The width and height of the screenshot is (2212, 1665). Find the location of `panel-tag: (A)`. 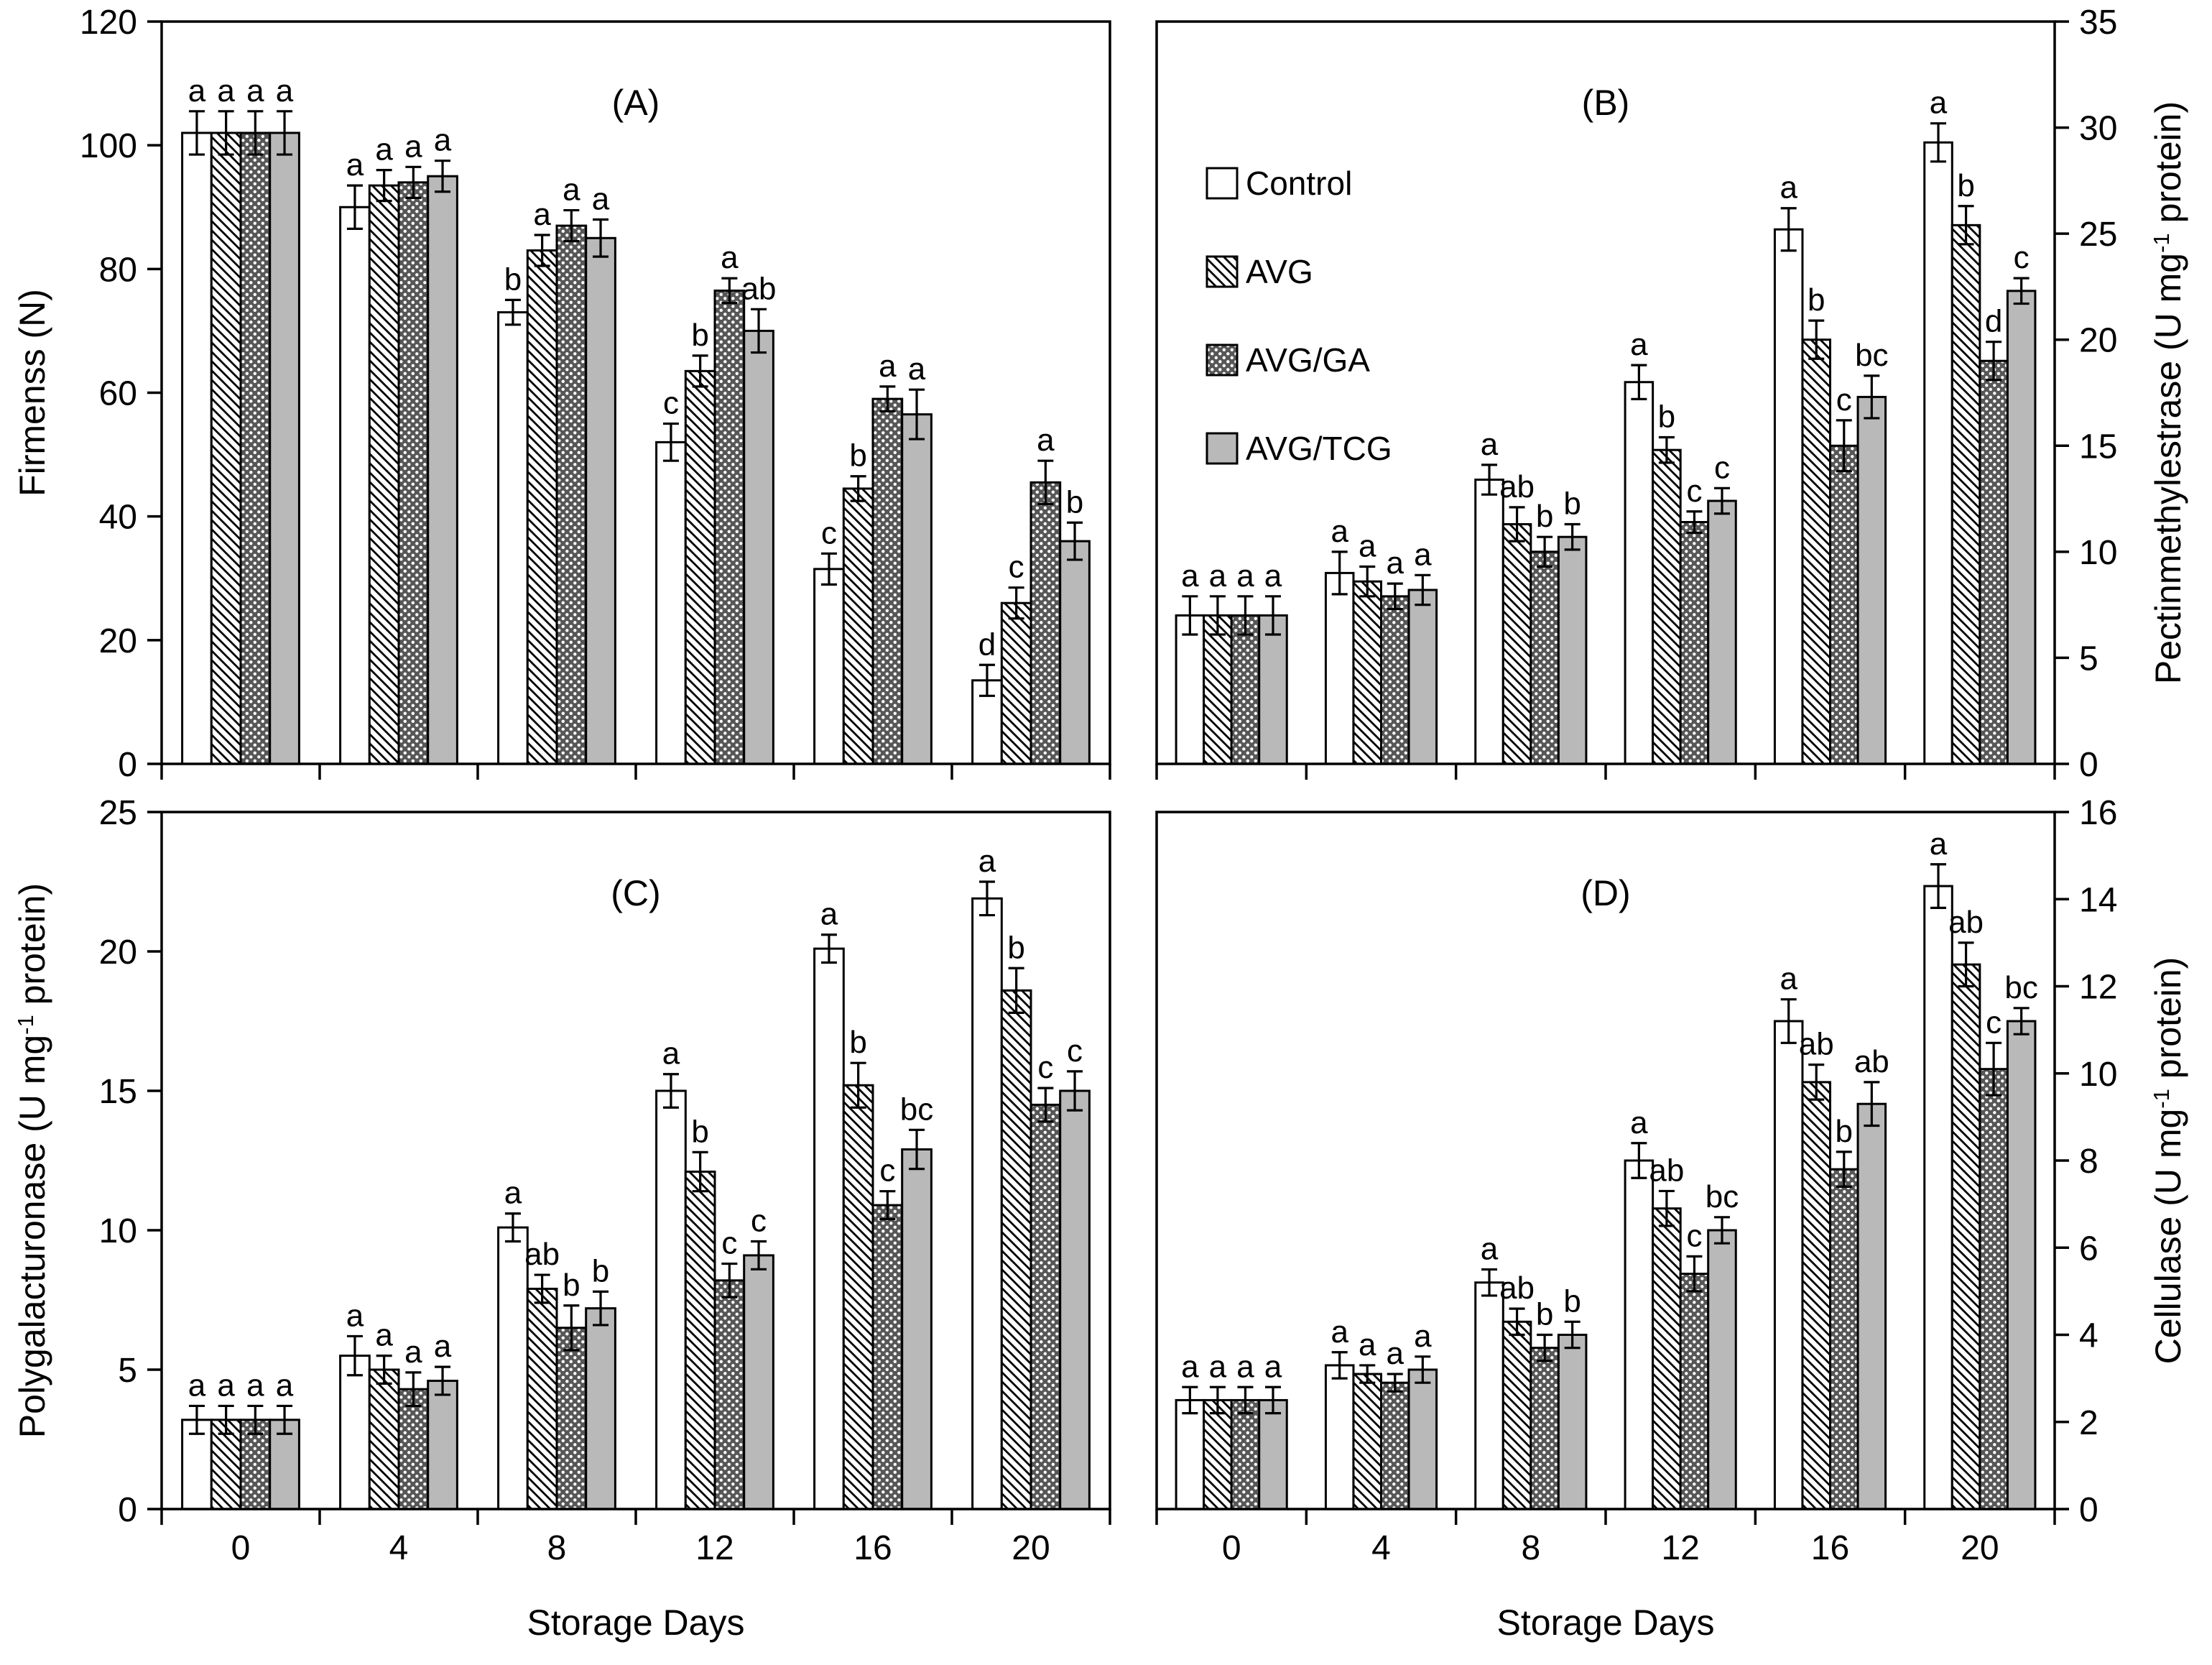

panel-tag: (A) is located at coordinates (636, 103).